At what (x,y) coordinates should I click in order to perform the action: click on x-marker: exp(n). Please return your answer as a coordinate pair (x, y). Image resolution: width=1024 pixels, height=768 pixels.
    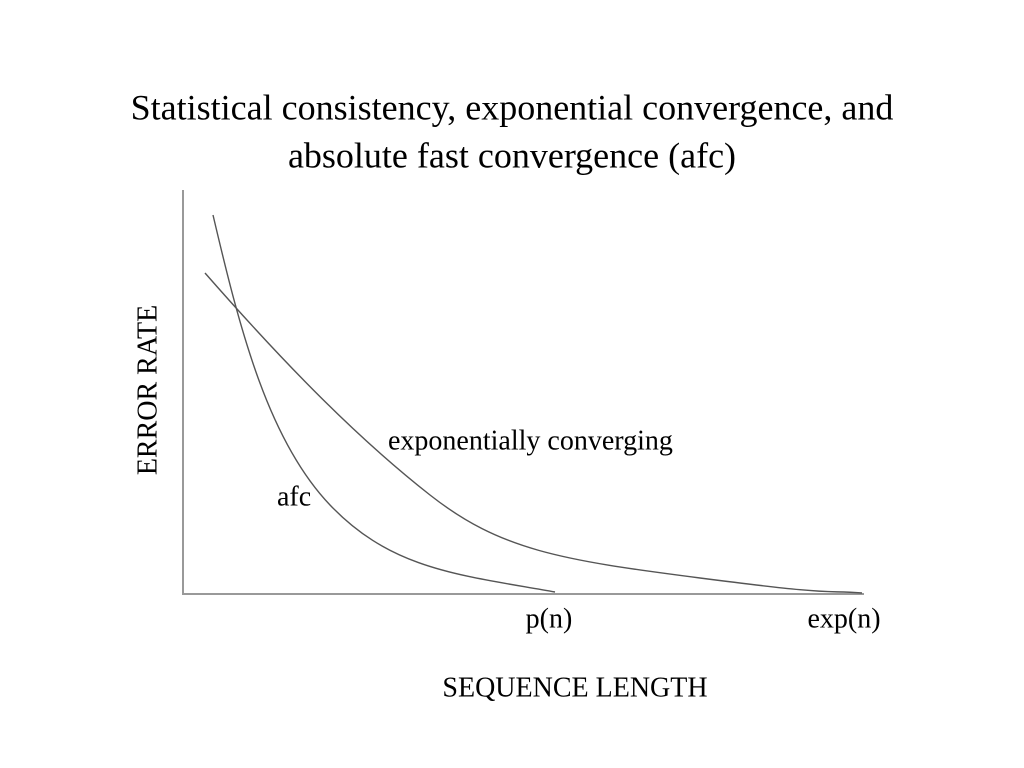
    Looking at the image, I should click on (843, 618).